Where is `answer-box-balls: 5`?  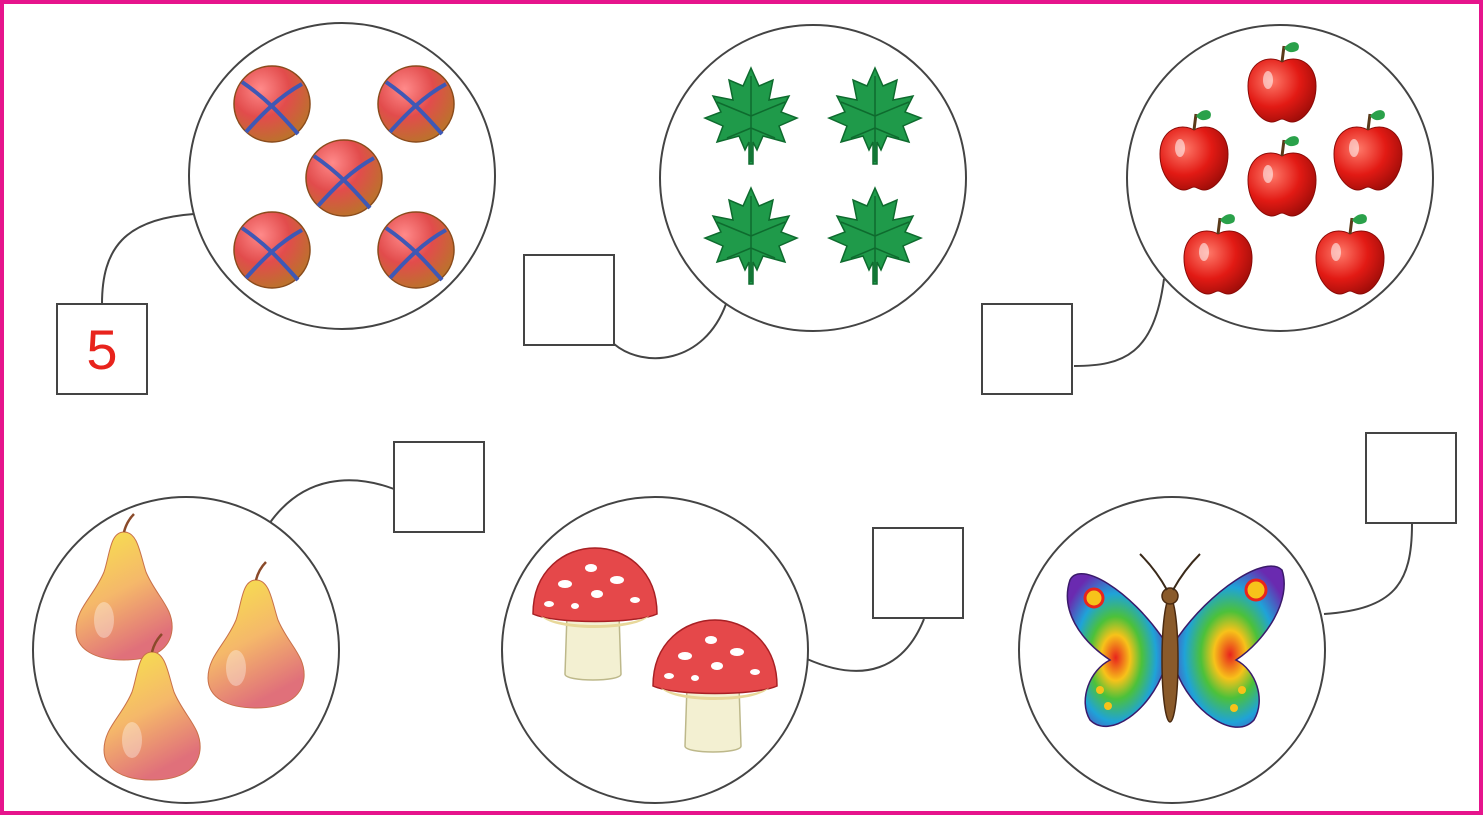 answer-box-balls: 5 is located at coordinates (102, 349).